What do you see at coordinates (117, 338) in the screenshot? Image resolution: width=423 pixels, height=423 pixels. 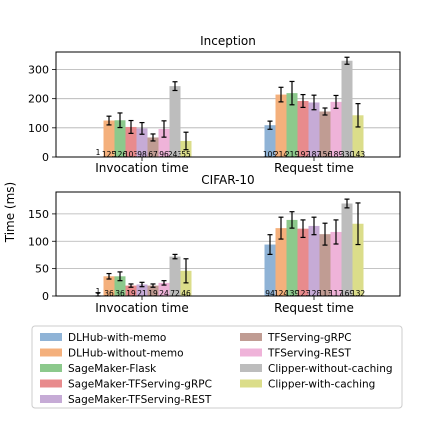 I see `legend-label: DLHub-with-memo` at bounding box center [117, 338].